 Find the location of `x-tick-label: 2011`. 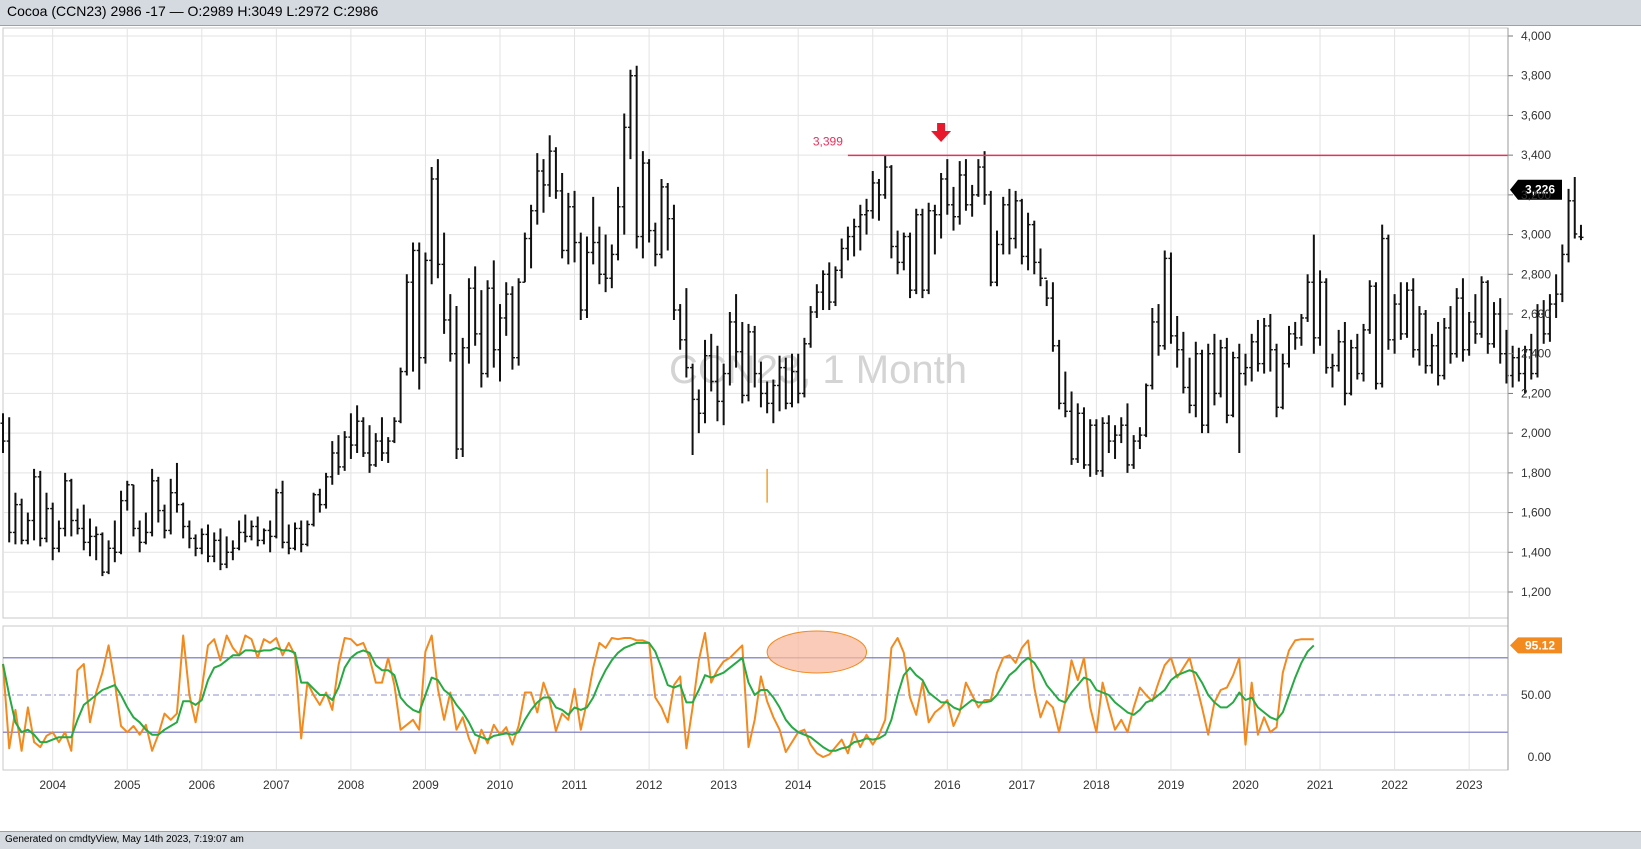

x-tick-label: 2011 is located at coordinates (575, 785).